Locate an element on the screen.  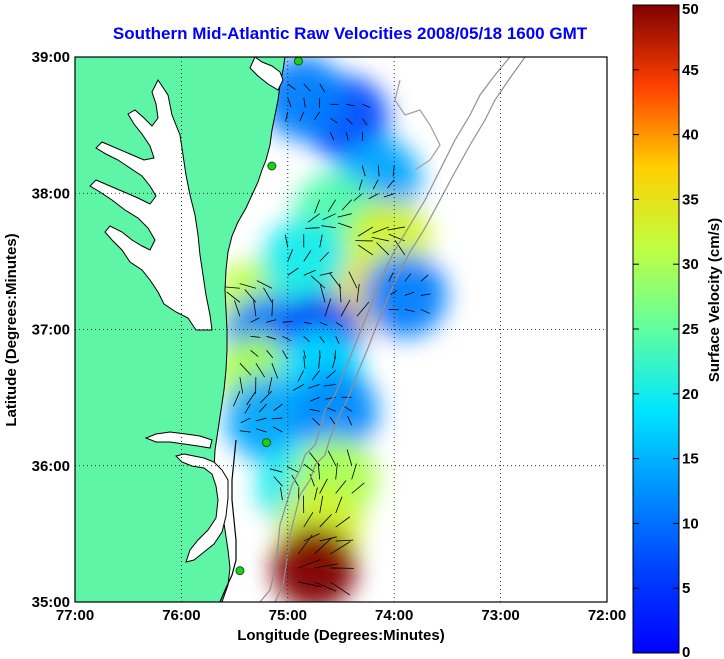
colorbar-tick-label: 0 is located at coordinates (686, 651).